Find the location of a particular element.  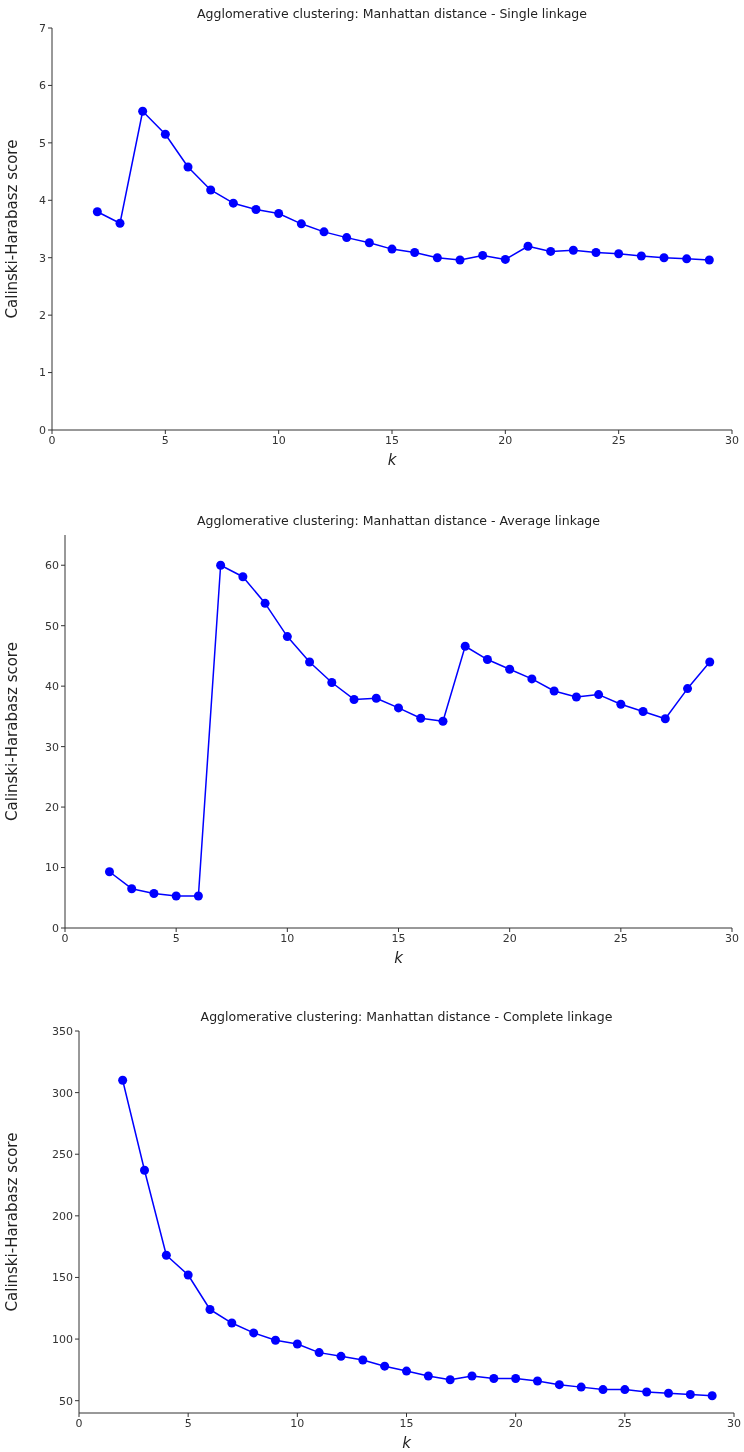

x-tick-label: 0 is located at coordinates (79, 1423).